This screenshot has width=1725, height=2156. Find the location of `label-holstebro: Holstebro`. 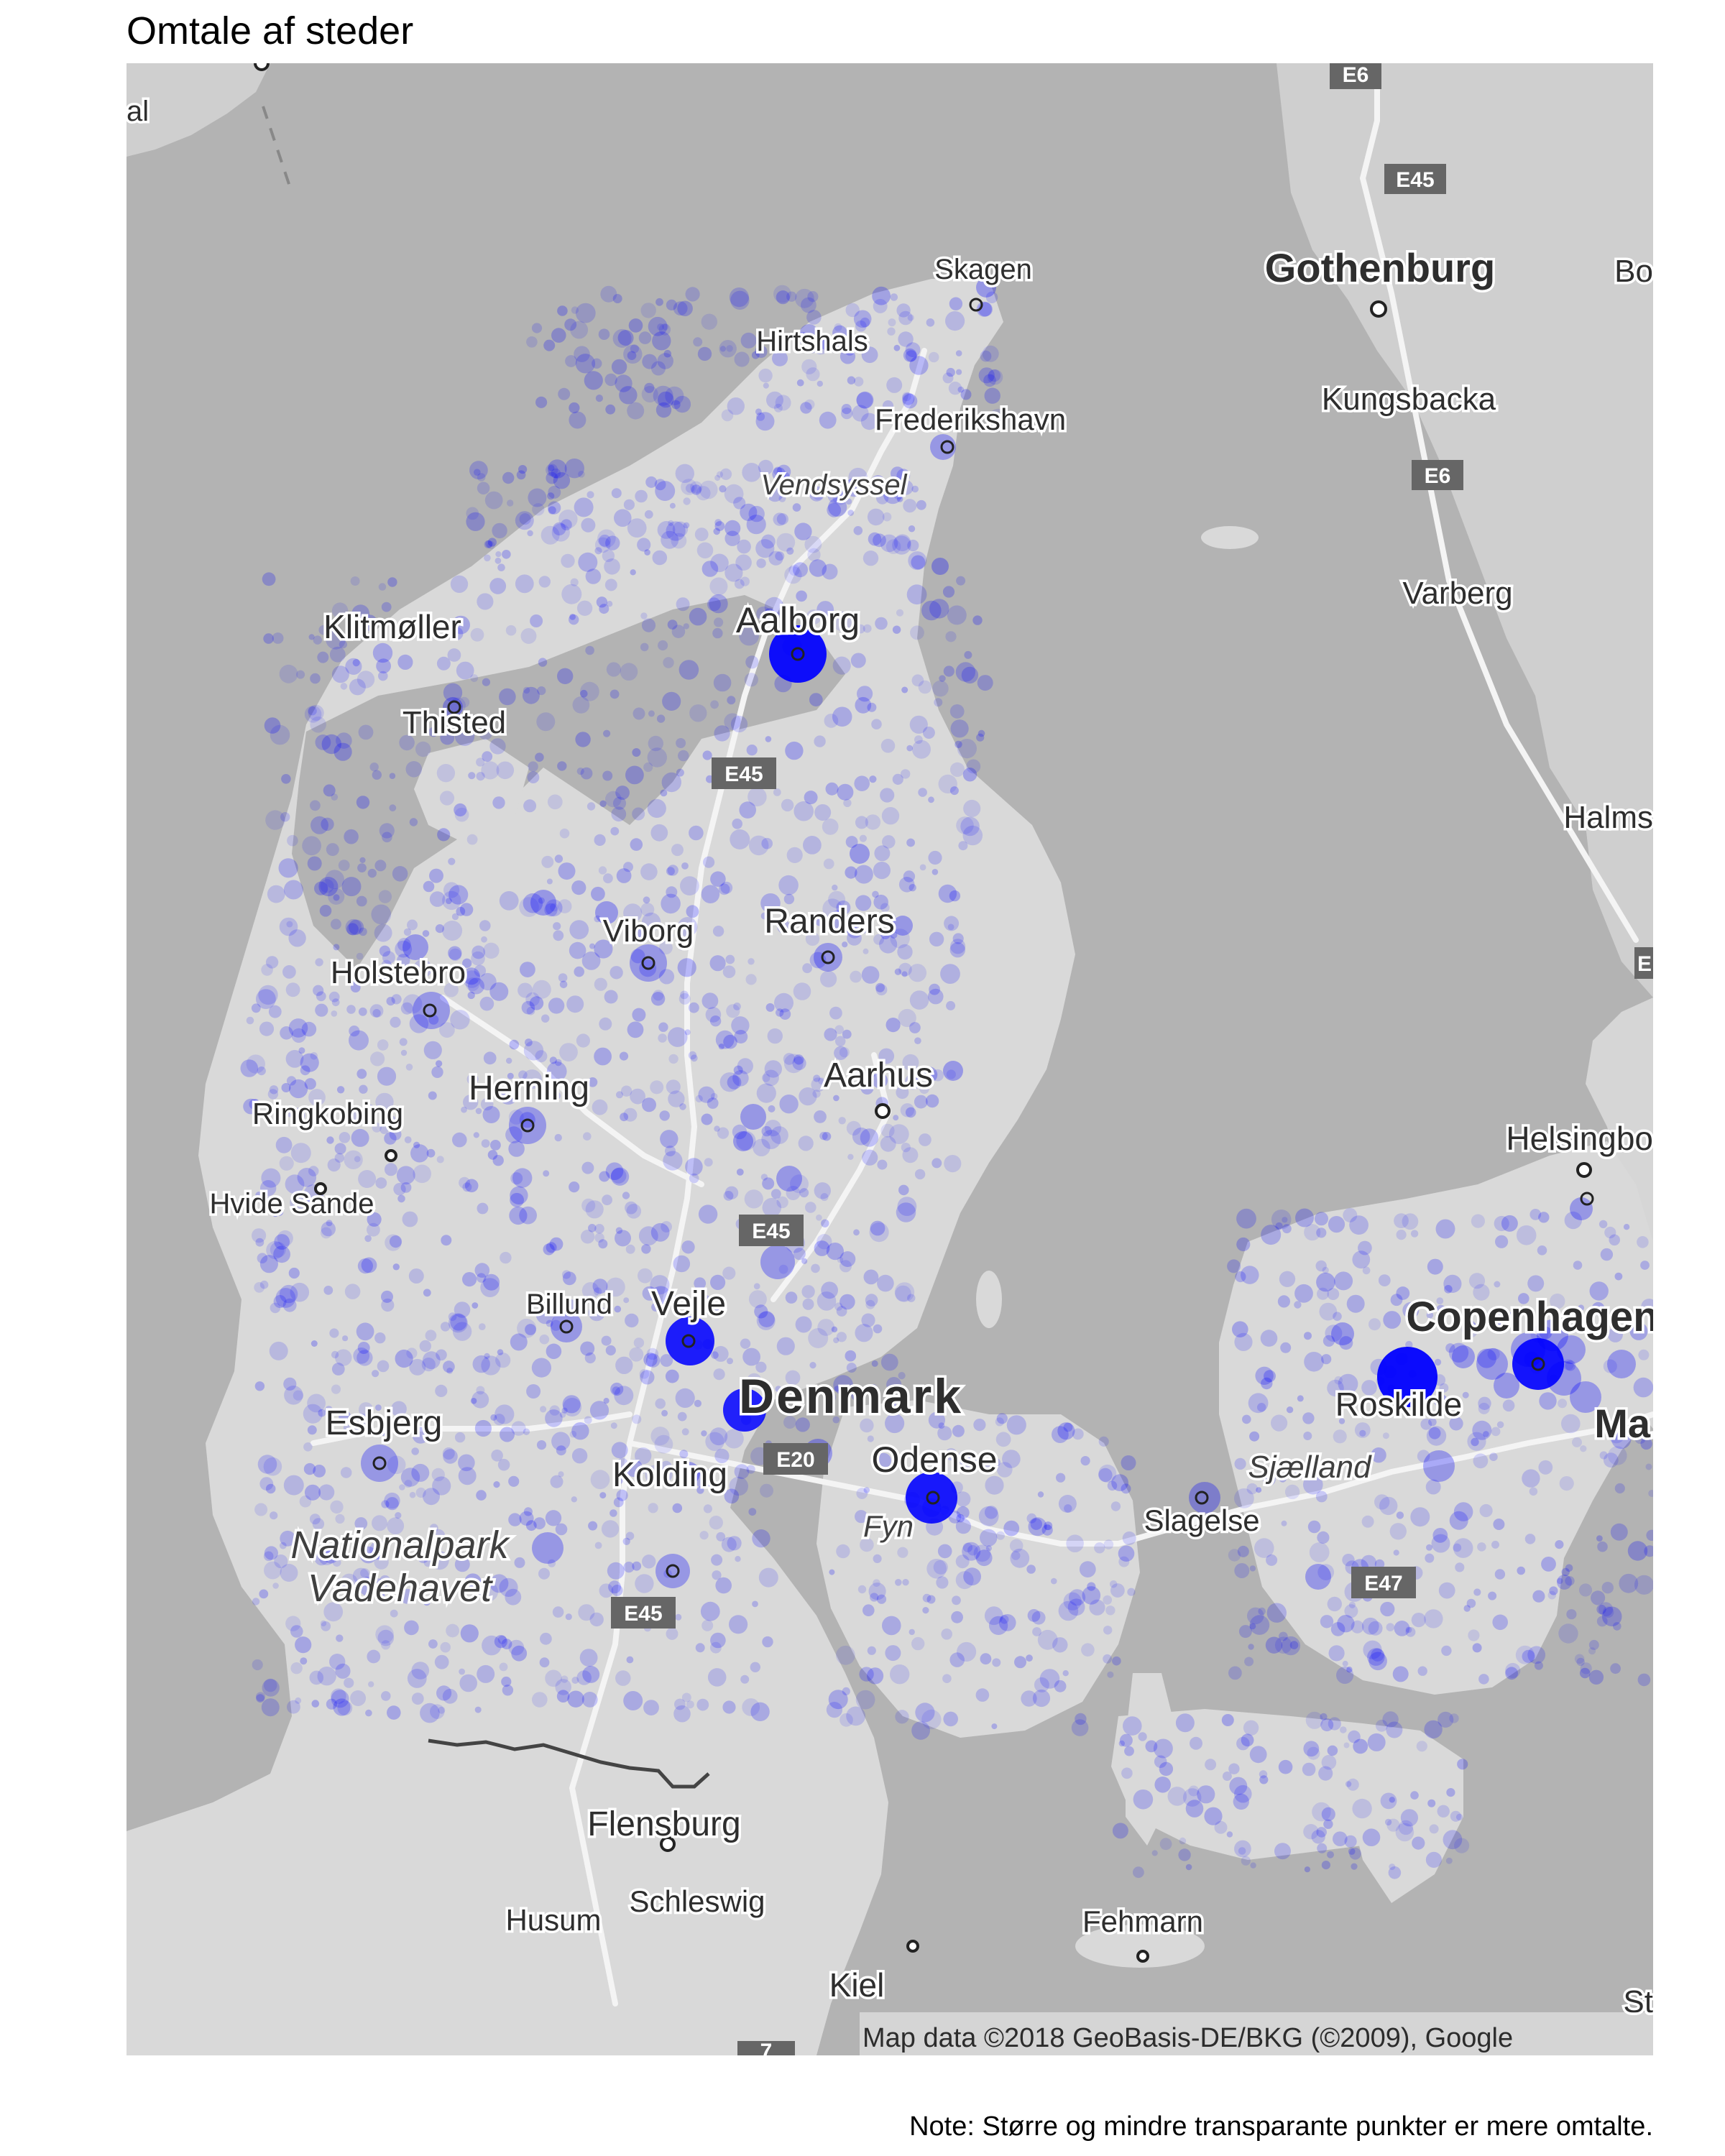

label-holstebro: Holstebro is located at coordinates (398, 973).